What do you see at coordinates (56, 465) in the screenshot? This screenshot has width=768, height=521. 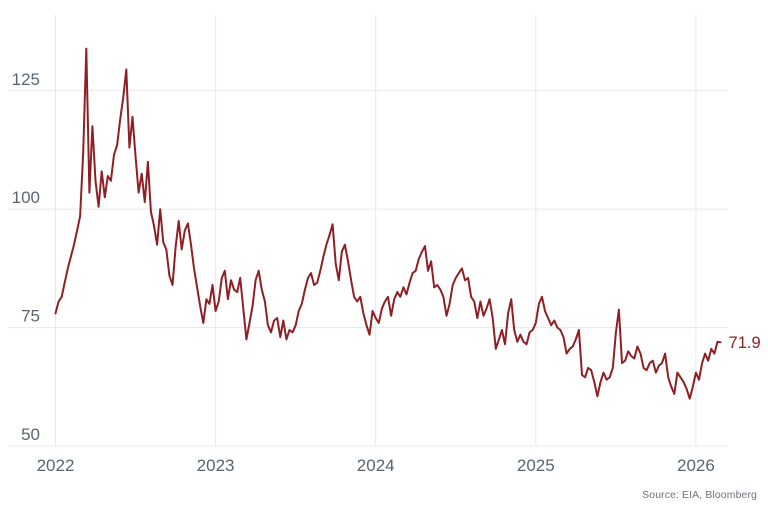 I see `x-axis-tick-label-2022: 2022` at bounding box center [56, 465].